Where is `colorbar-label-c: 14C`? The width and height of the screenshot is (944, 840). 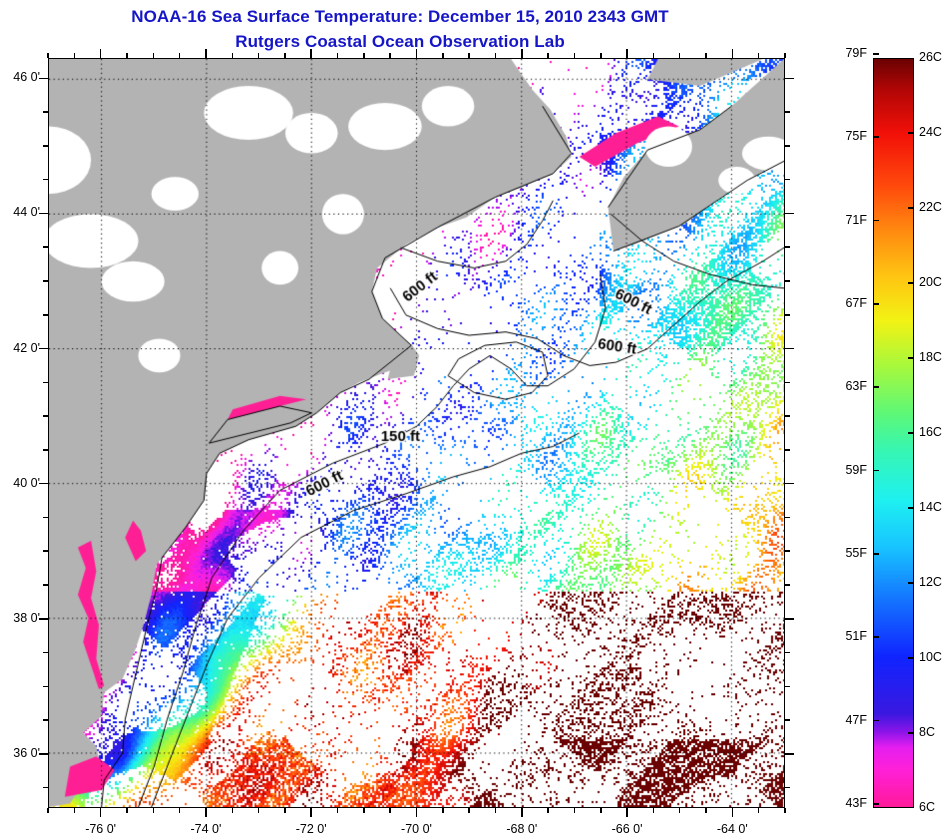
colorbar-label-c: 14C is located at coordinates (930, 507).